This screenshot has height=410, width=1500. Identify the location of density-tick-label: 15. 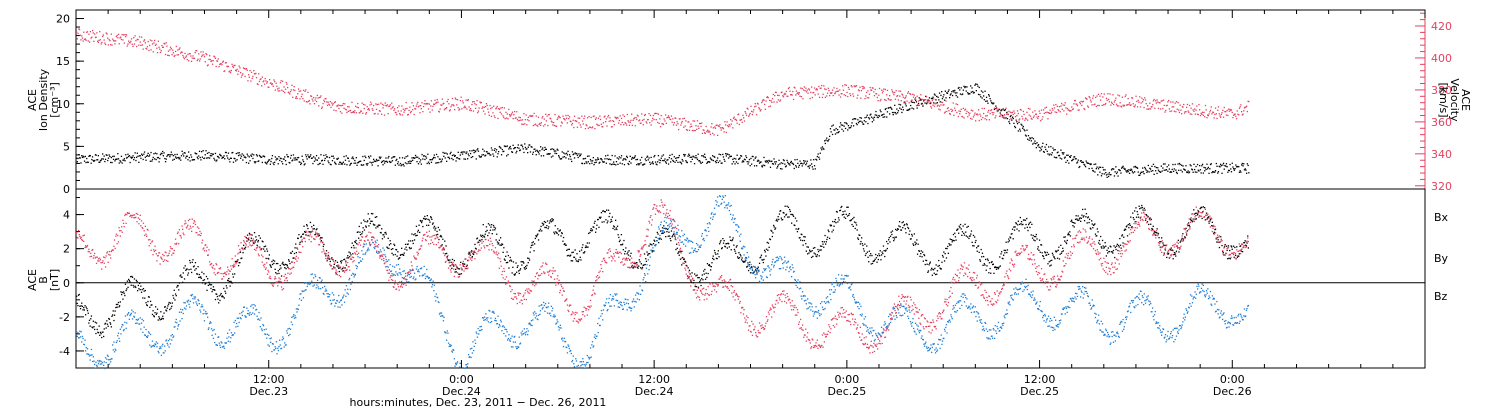
(63, 61).